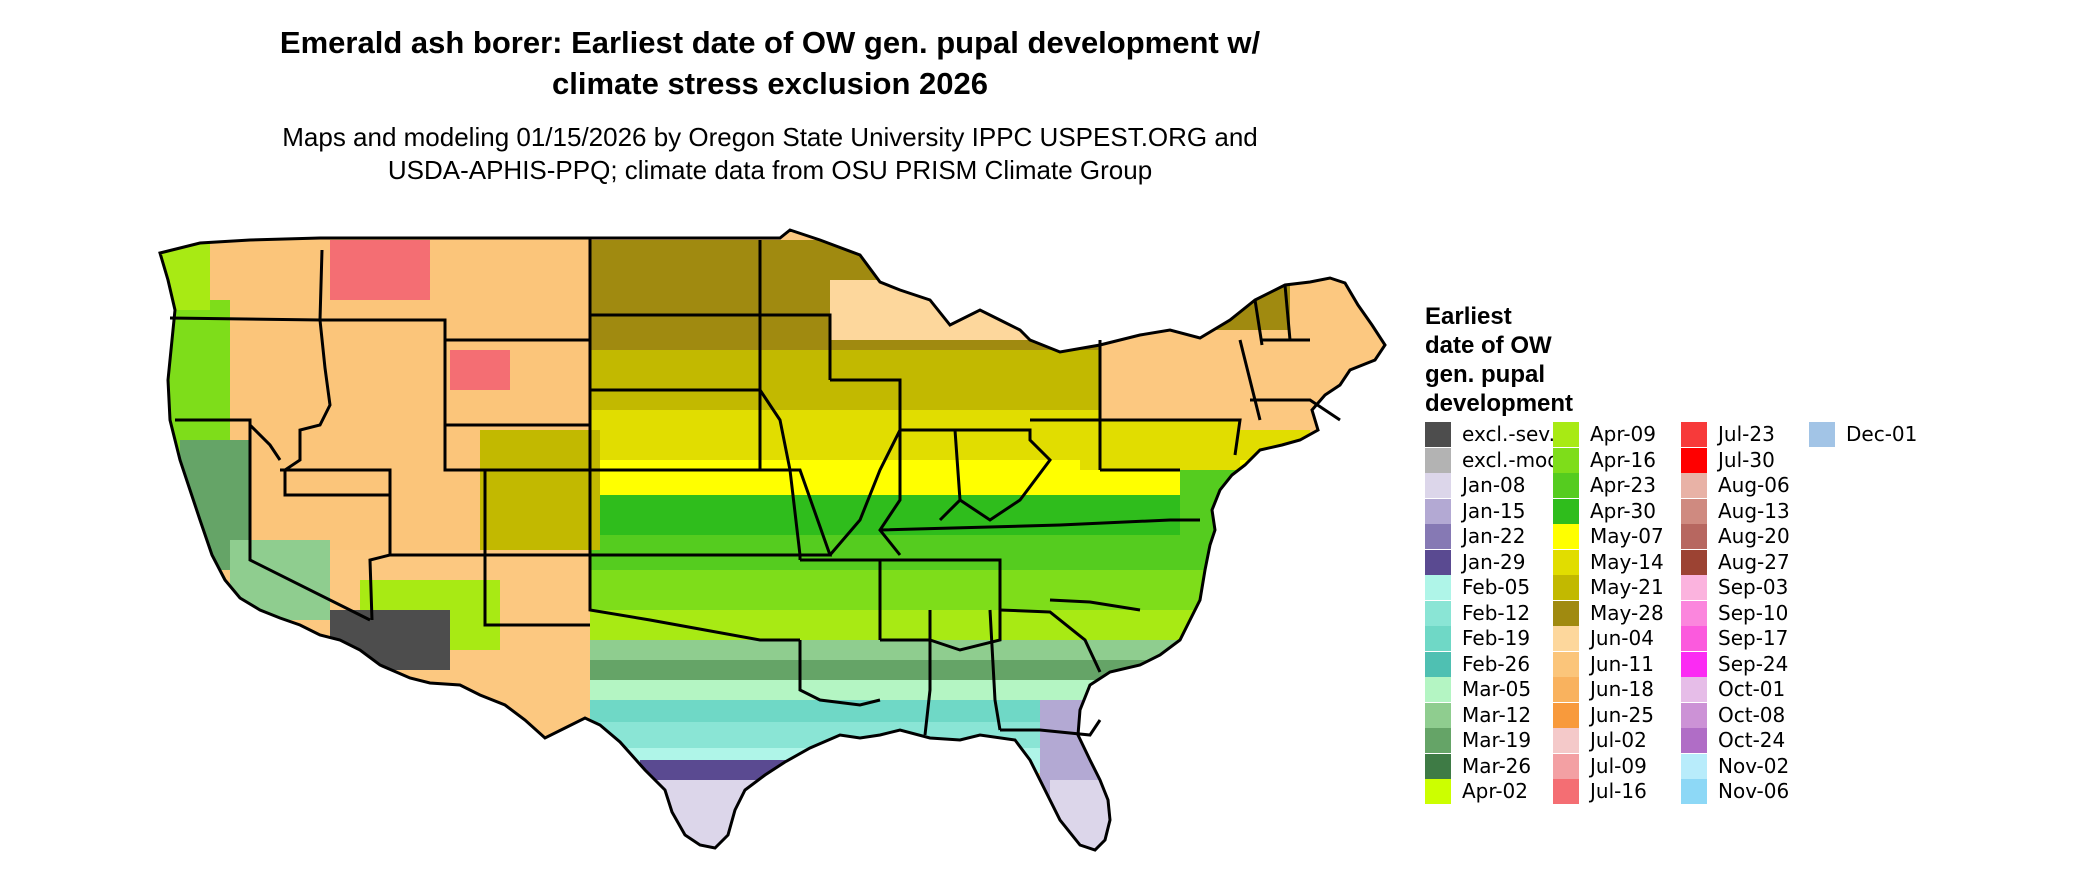 This screenshot has width=2100, height=892. I want to click on legend-item: Sep-24, so click(1735, 664).